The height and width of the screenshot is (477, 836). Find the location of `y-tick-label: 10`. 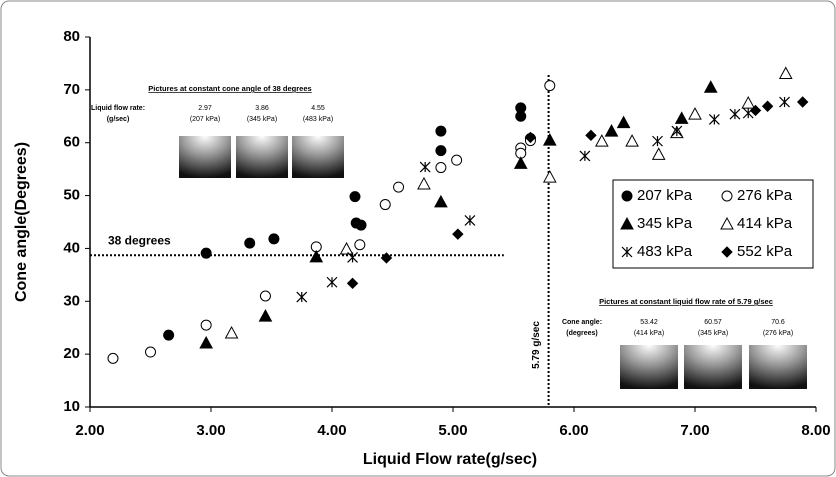

y-tick-label: 10 is located at coordinates (71, 406).